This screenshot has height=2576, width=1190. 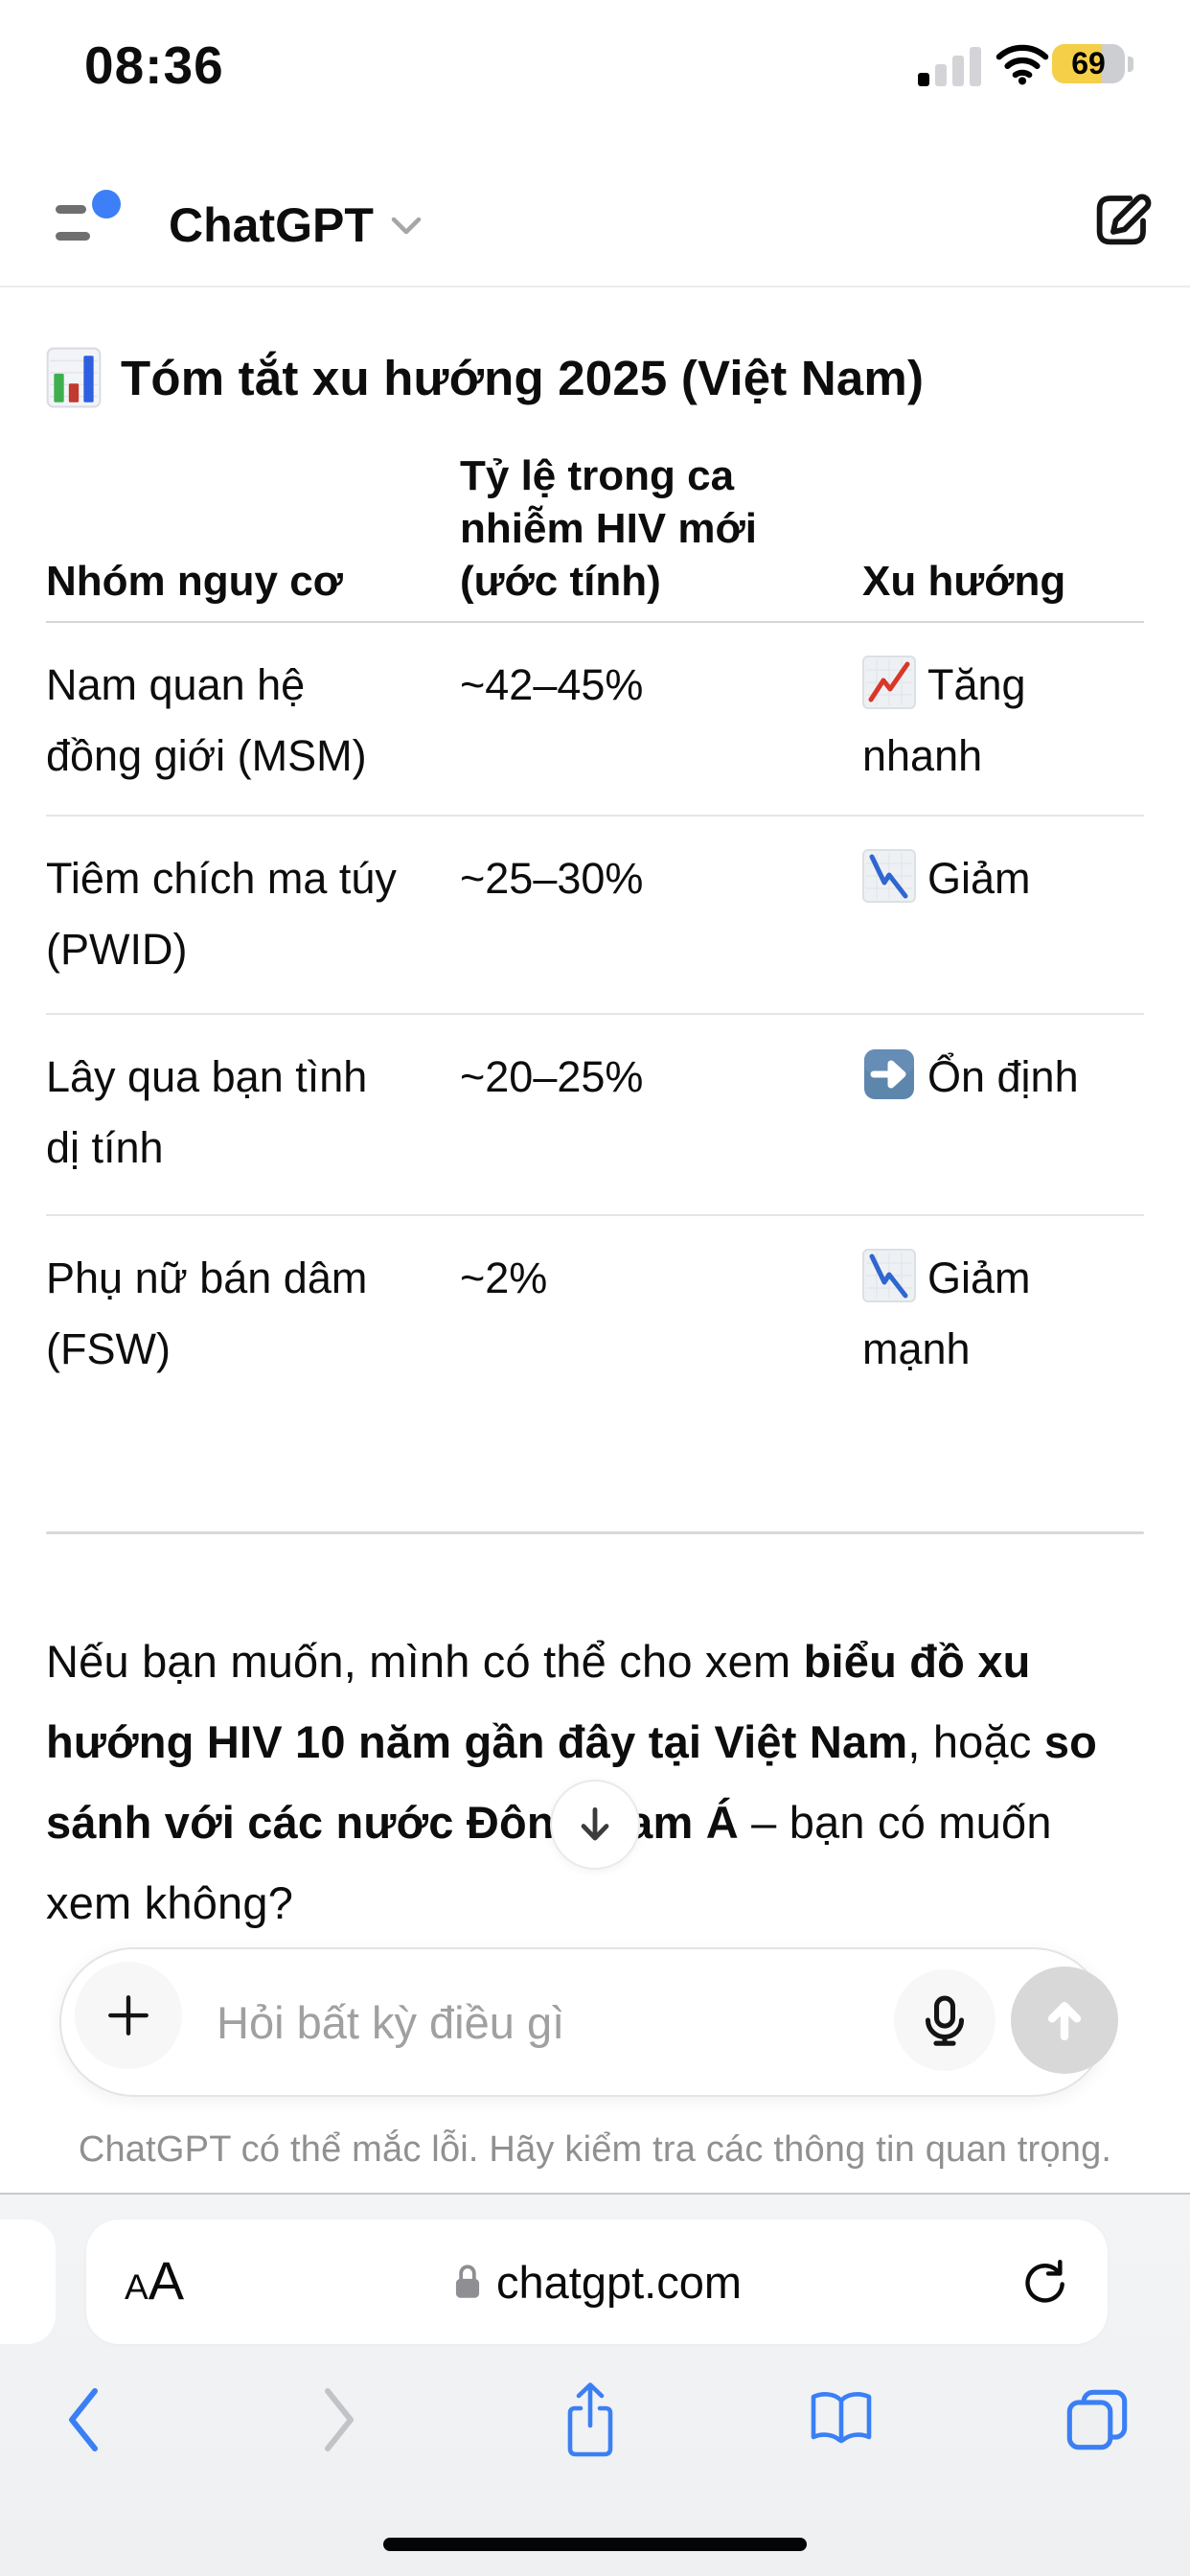 I want to click on tabs-icon, so click(x=1097, y=2419).